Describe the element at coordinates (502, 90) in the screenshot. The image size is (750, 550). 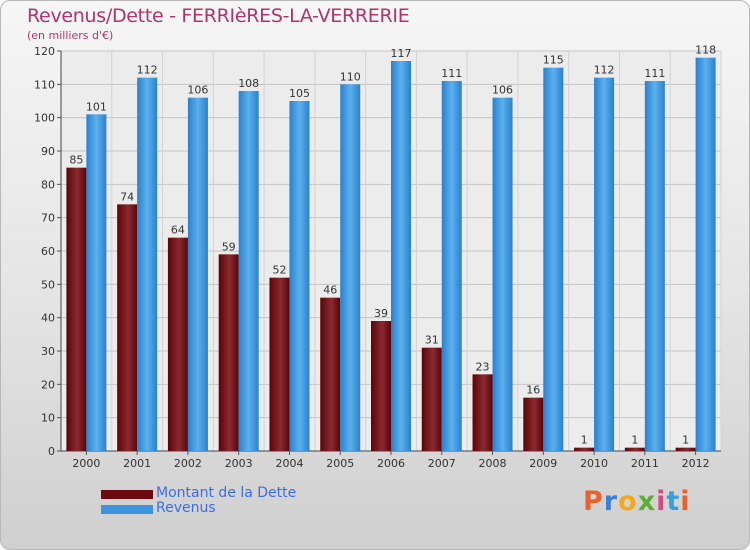
I see `data-label-revenus-2008: 106` at that location.